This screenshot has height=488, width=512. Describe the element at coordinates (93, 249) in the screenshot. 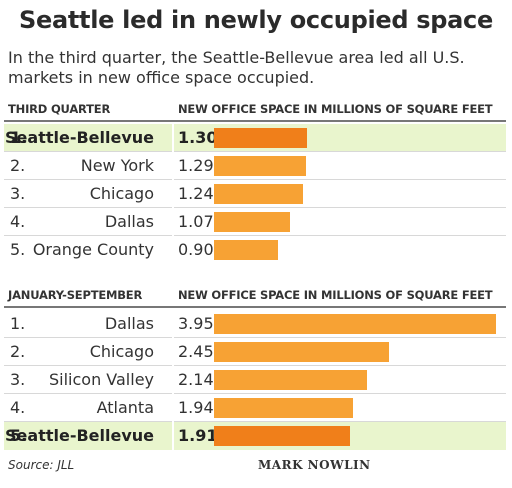

I see `category-label: Orange County` at that location.